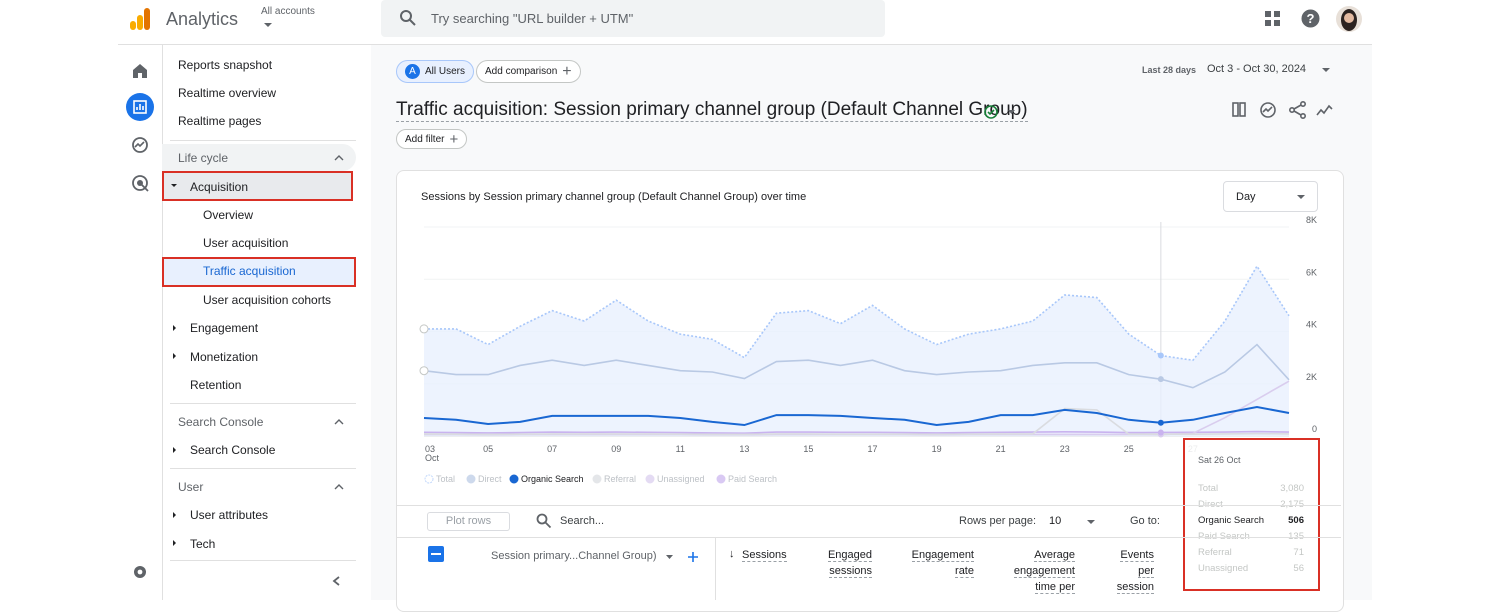  I want to click on tooltip-series: Organic Search, so click(1231, 520).